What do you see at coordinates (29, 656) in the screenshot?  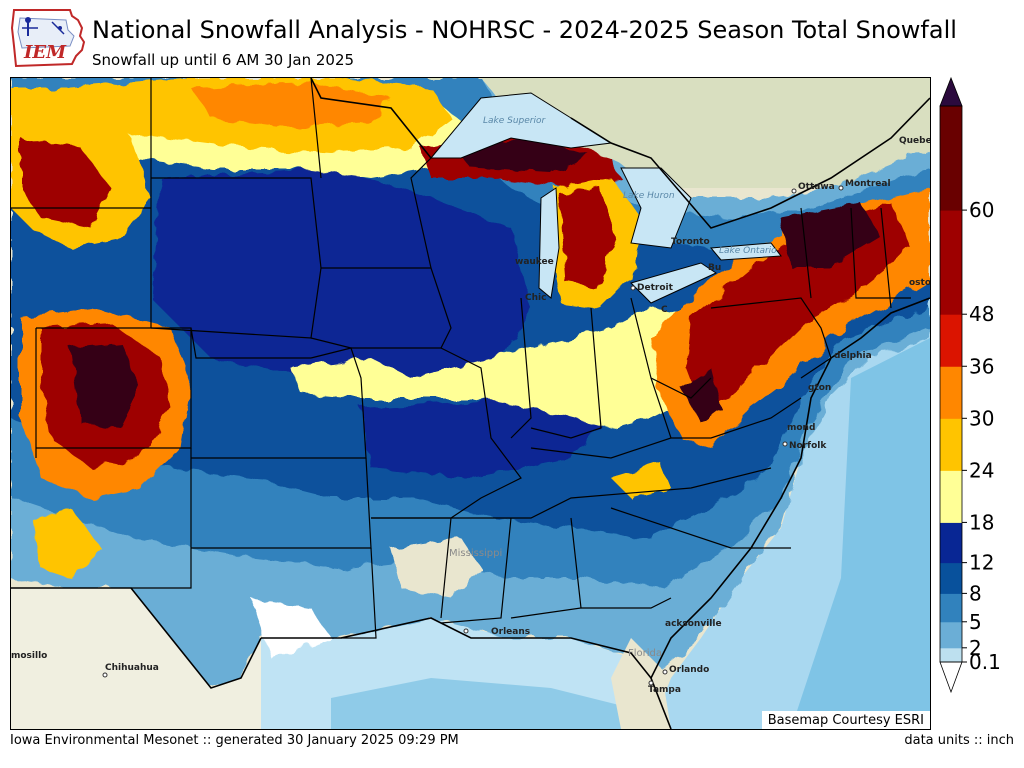 I see `city-label-hermosillo: mosillo` at bounding box center [29, 656].